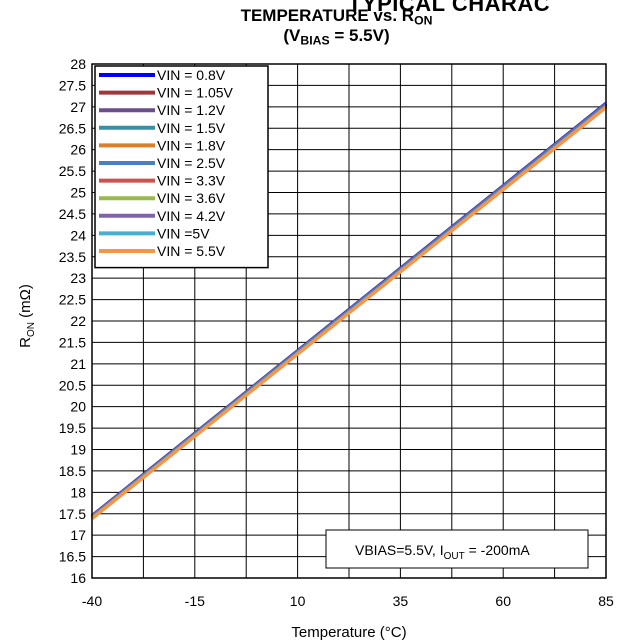  Describe the element at coordinates (191, 251) in the screenshot. I see `legend-label-10: VIN = 5.5V` at that location.